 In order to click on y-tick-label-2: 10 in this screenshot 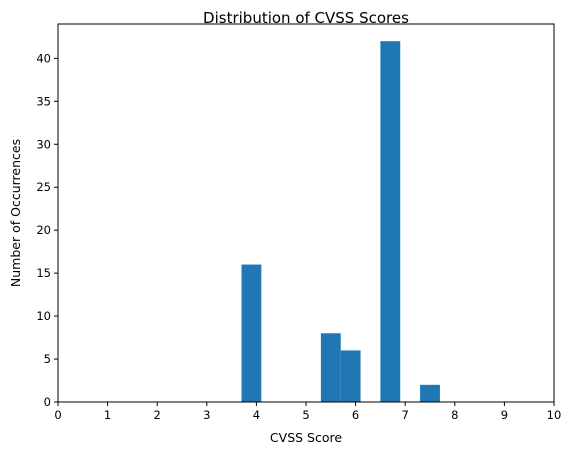, I will do `click(43, 316)`.